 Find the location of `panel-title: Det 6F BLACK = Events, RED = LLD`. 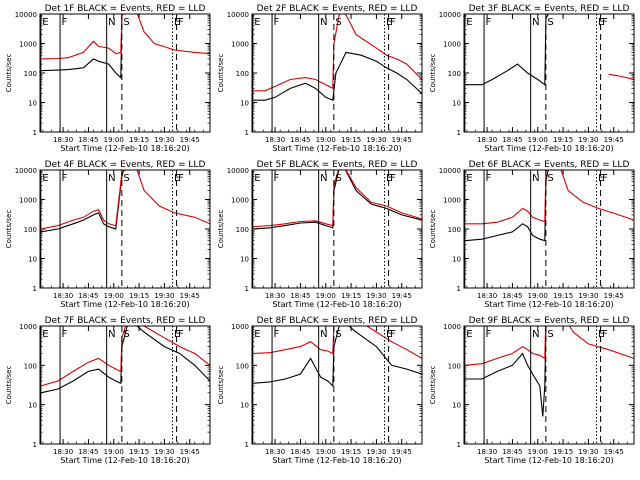

panel-title: Det 6F BLACK = Events, RED = LLD is located at coordinates (549, 165).